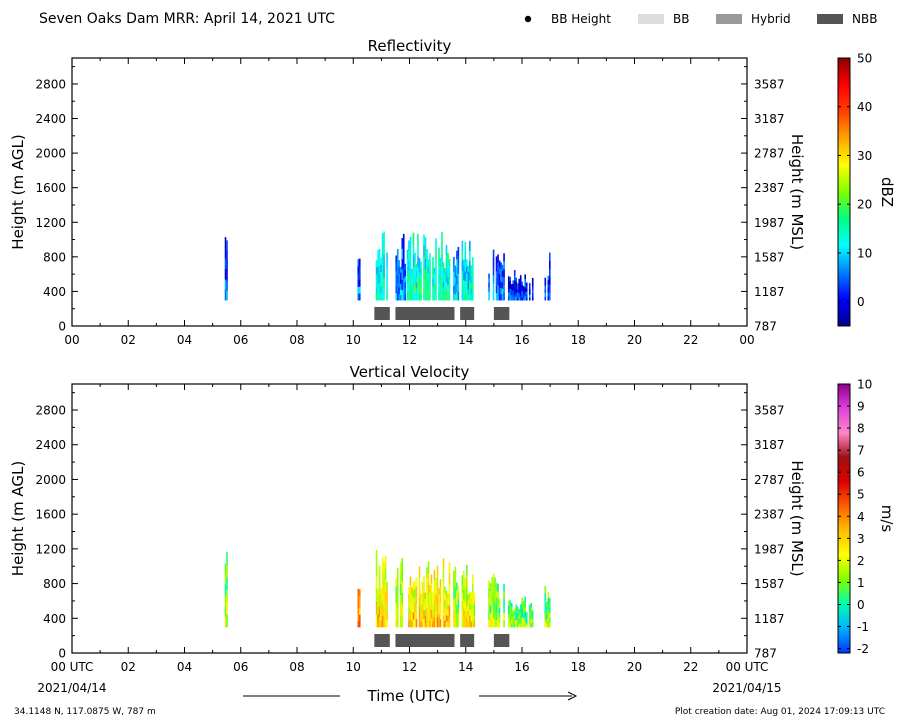  What do you see at coordinates (861, 561) in the screenshot?
I see `colorbar-tick-label: 2` at bounding box center [861, 561].